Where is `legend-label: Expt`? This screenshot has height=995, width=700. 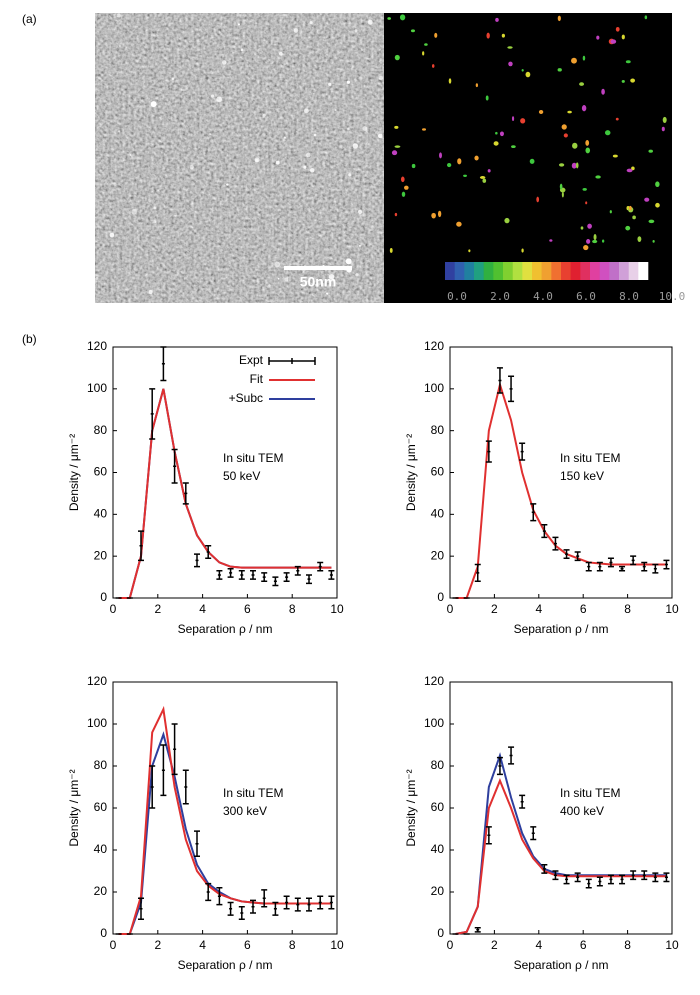
legend-label: Expt is located at coordinates (251, 360).